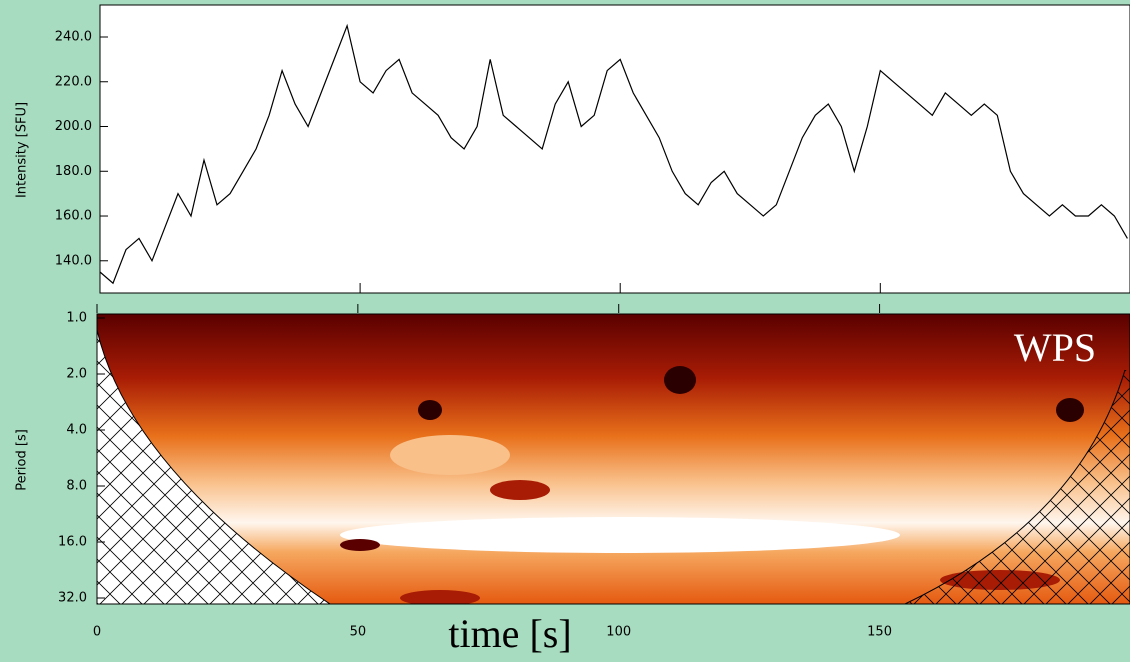  Describe the element at coordinates (1055, 347) in the screenshot. I see `annotation: WPS` at that location.